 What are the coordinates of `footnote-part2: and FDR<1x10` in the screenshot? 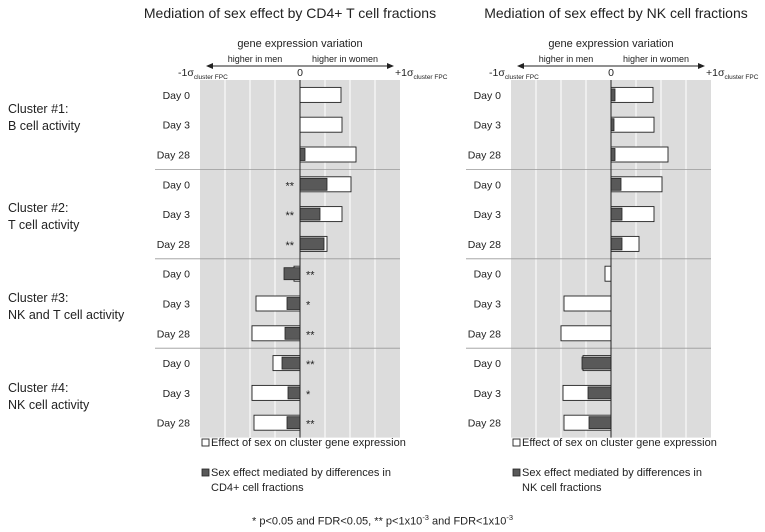 It's located at (467, 521).